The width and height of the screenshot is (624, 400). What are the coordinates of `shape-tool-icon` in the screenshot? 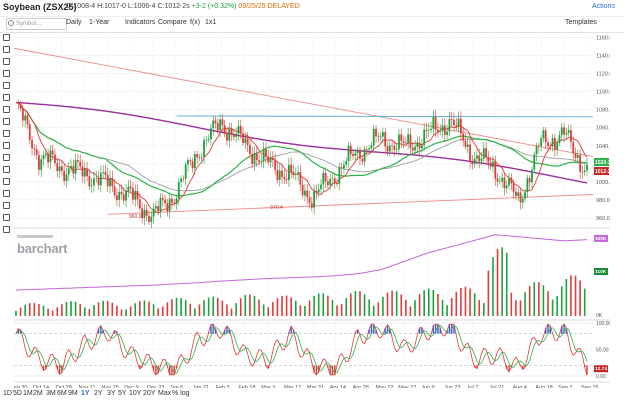 It's located at (6, 109).